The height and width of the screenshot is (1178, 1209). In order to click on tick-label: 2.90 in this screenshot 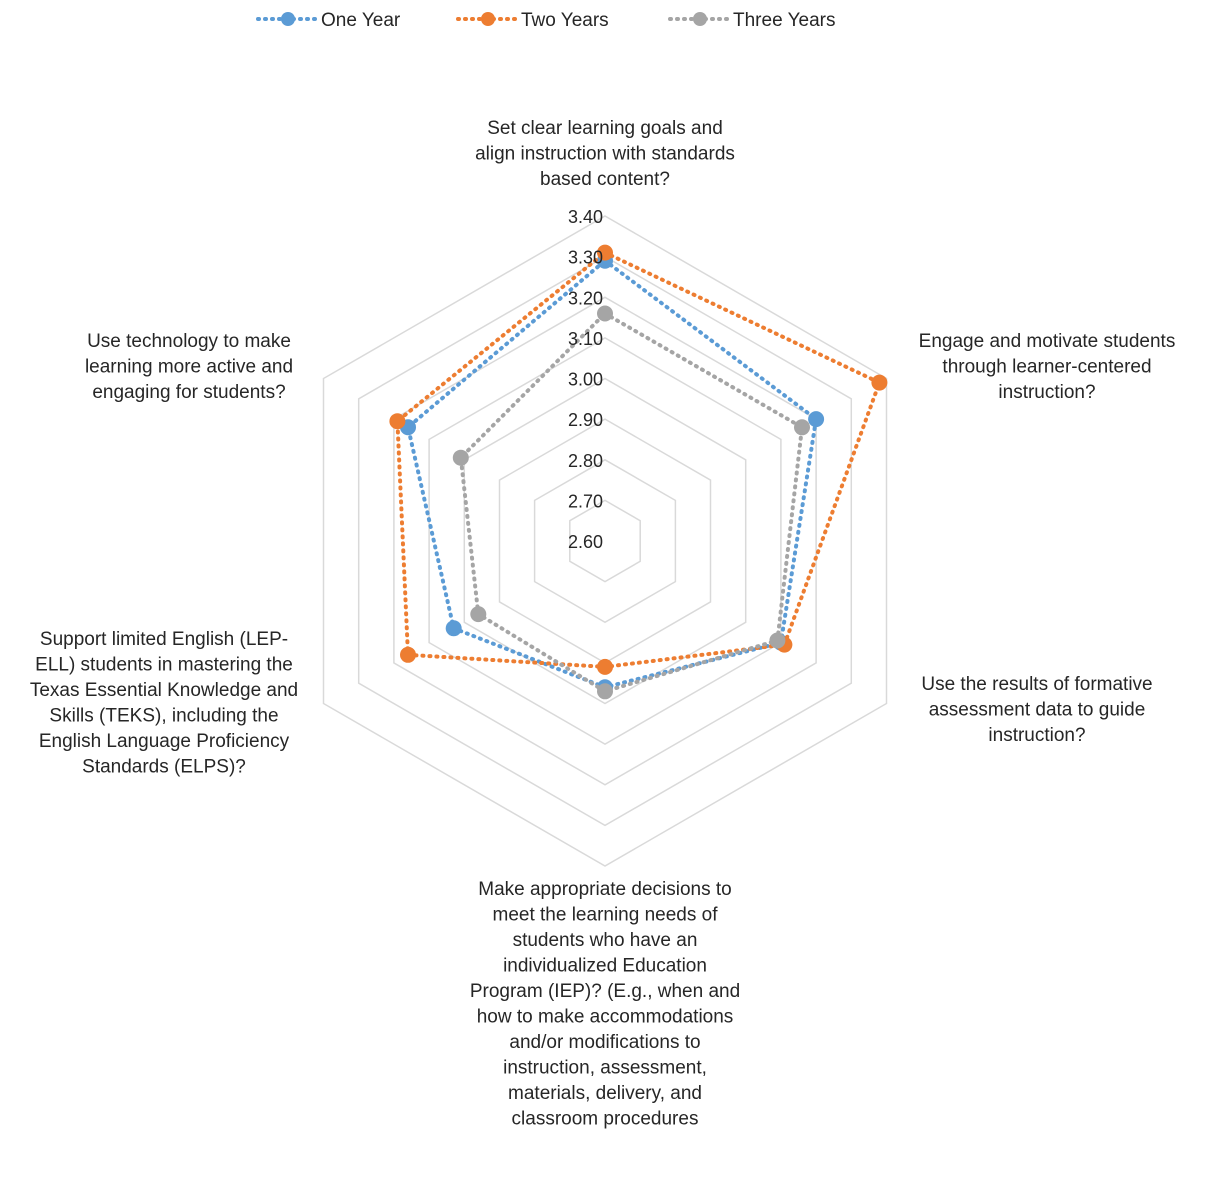, I will do `click(585, 420)`.